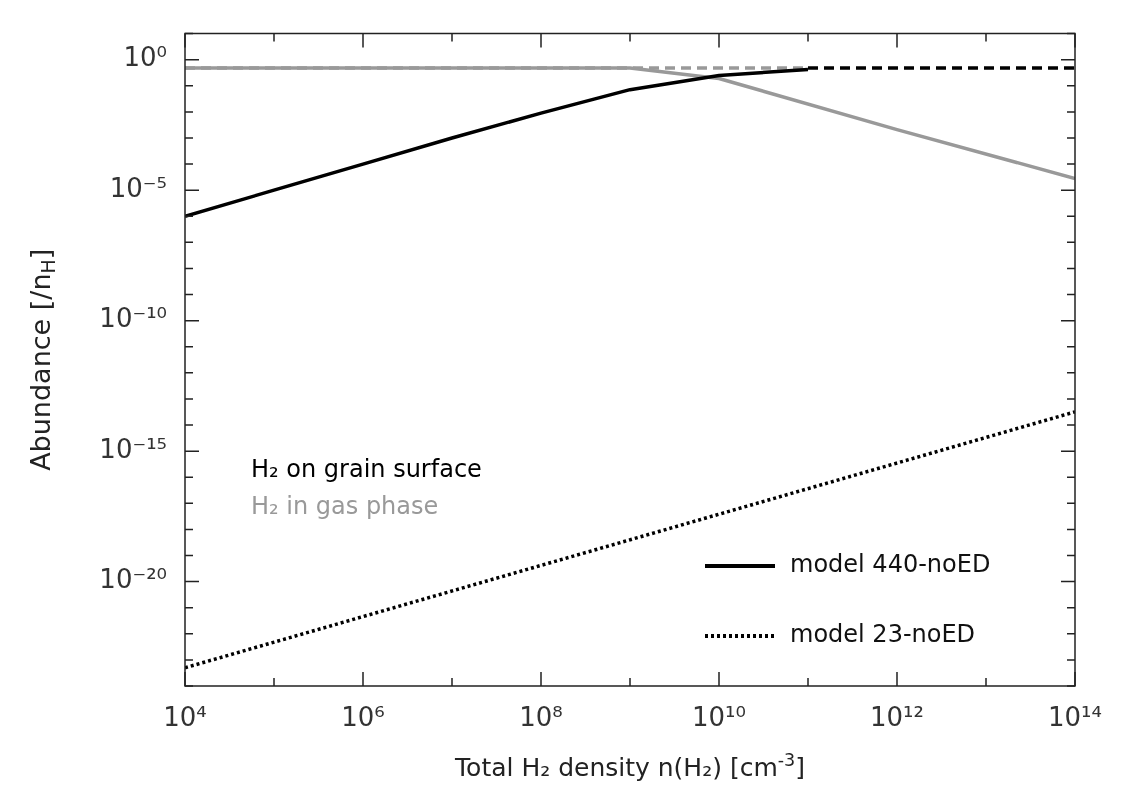  I want to click on y-tick-label: 10⁻¹⁰, so click(133, 318).